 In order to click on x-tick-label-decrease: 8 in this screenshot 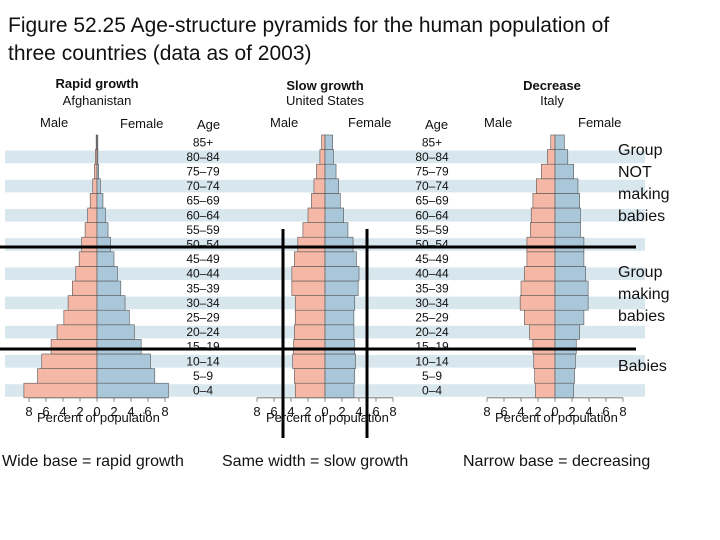, I will do `click(486, 411)`.